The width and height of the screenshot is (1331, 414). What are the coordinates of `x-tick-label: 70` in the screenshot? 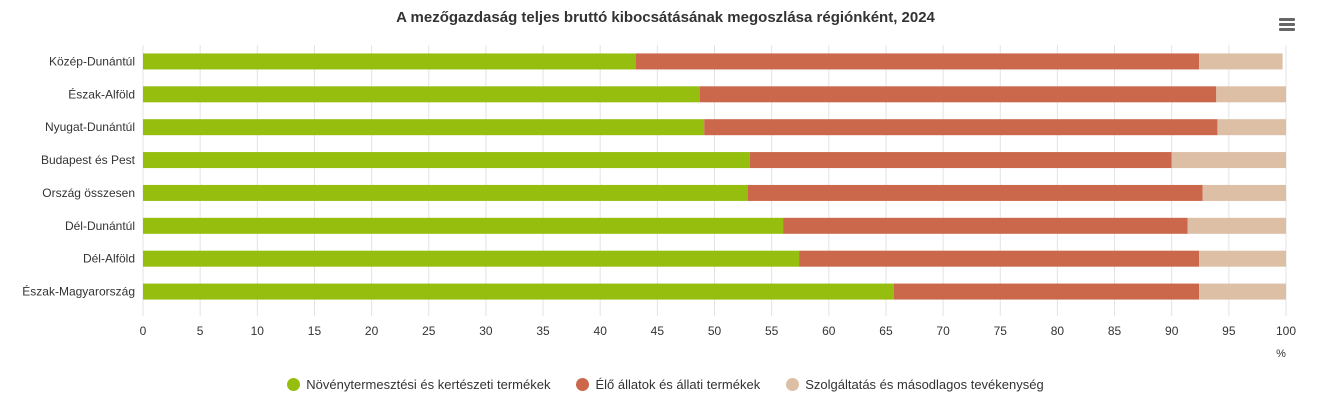 It's located at (943, 331).